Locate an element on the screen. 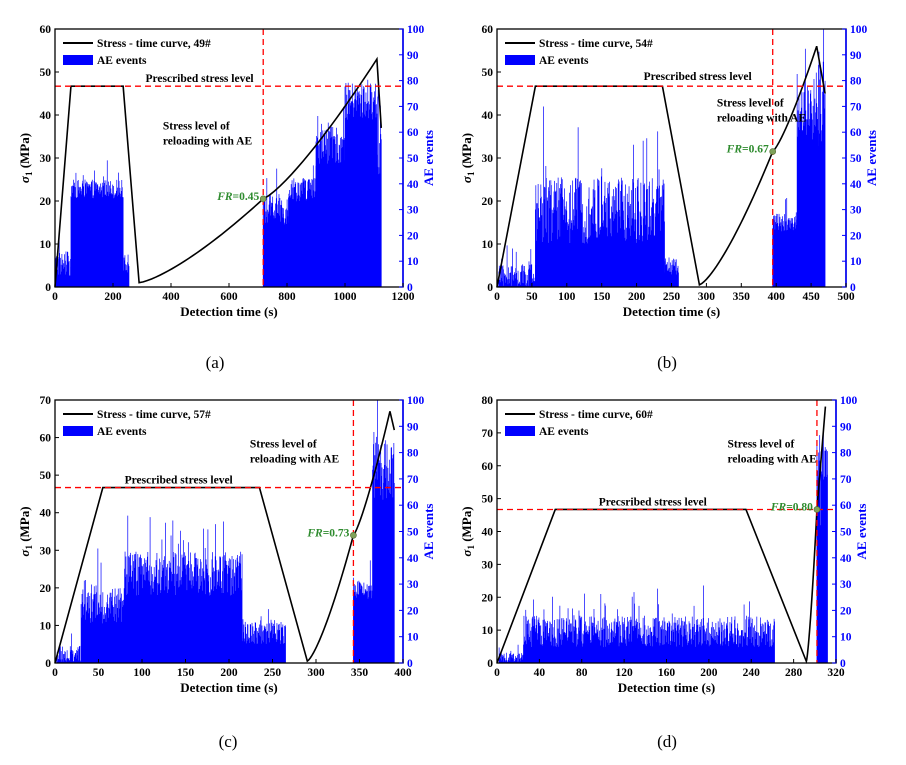  x-tick-label: 500 is located at coordinates (846, 297).